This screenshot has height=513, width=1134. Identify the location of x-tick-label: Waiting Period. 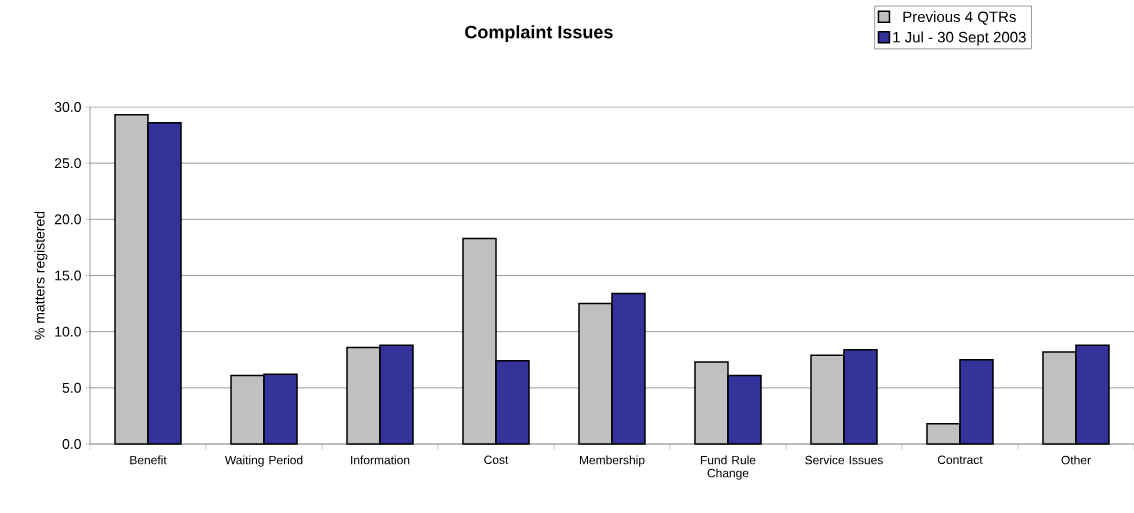
(263, 461).